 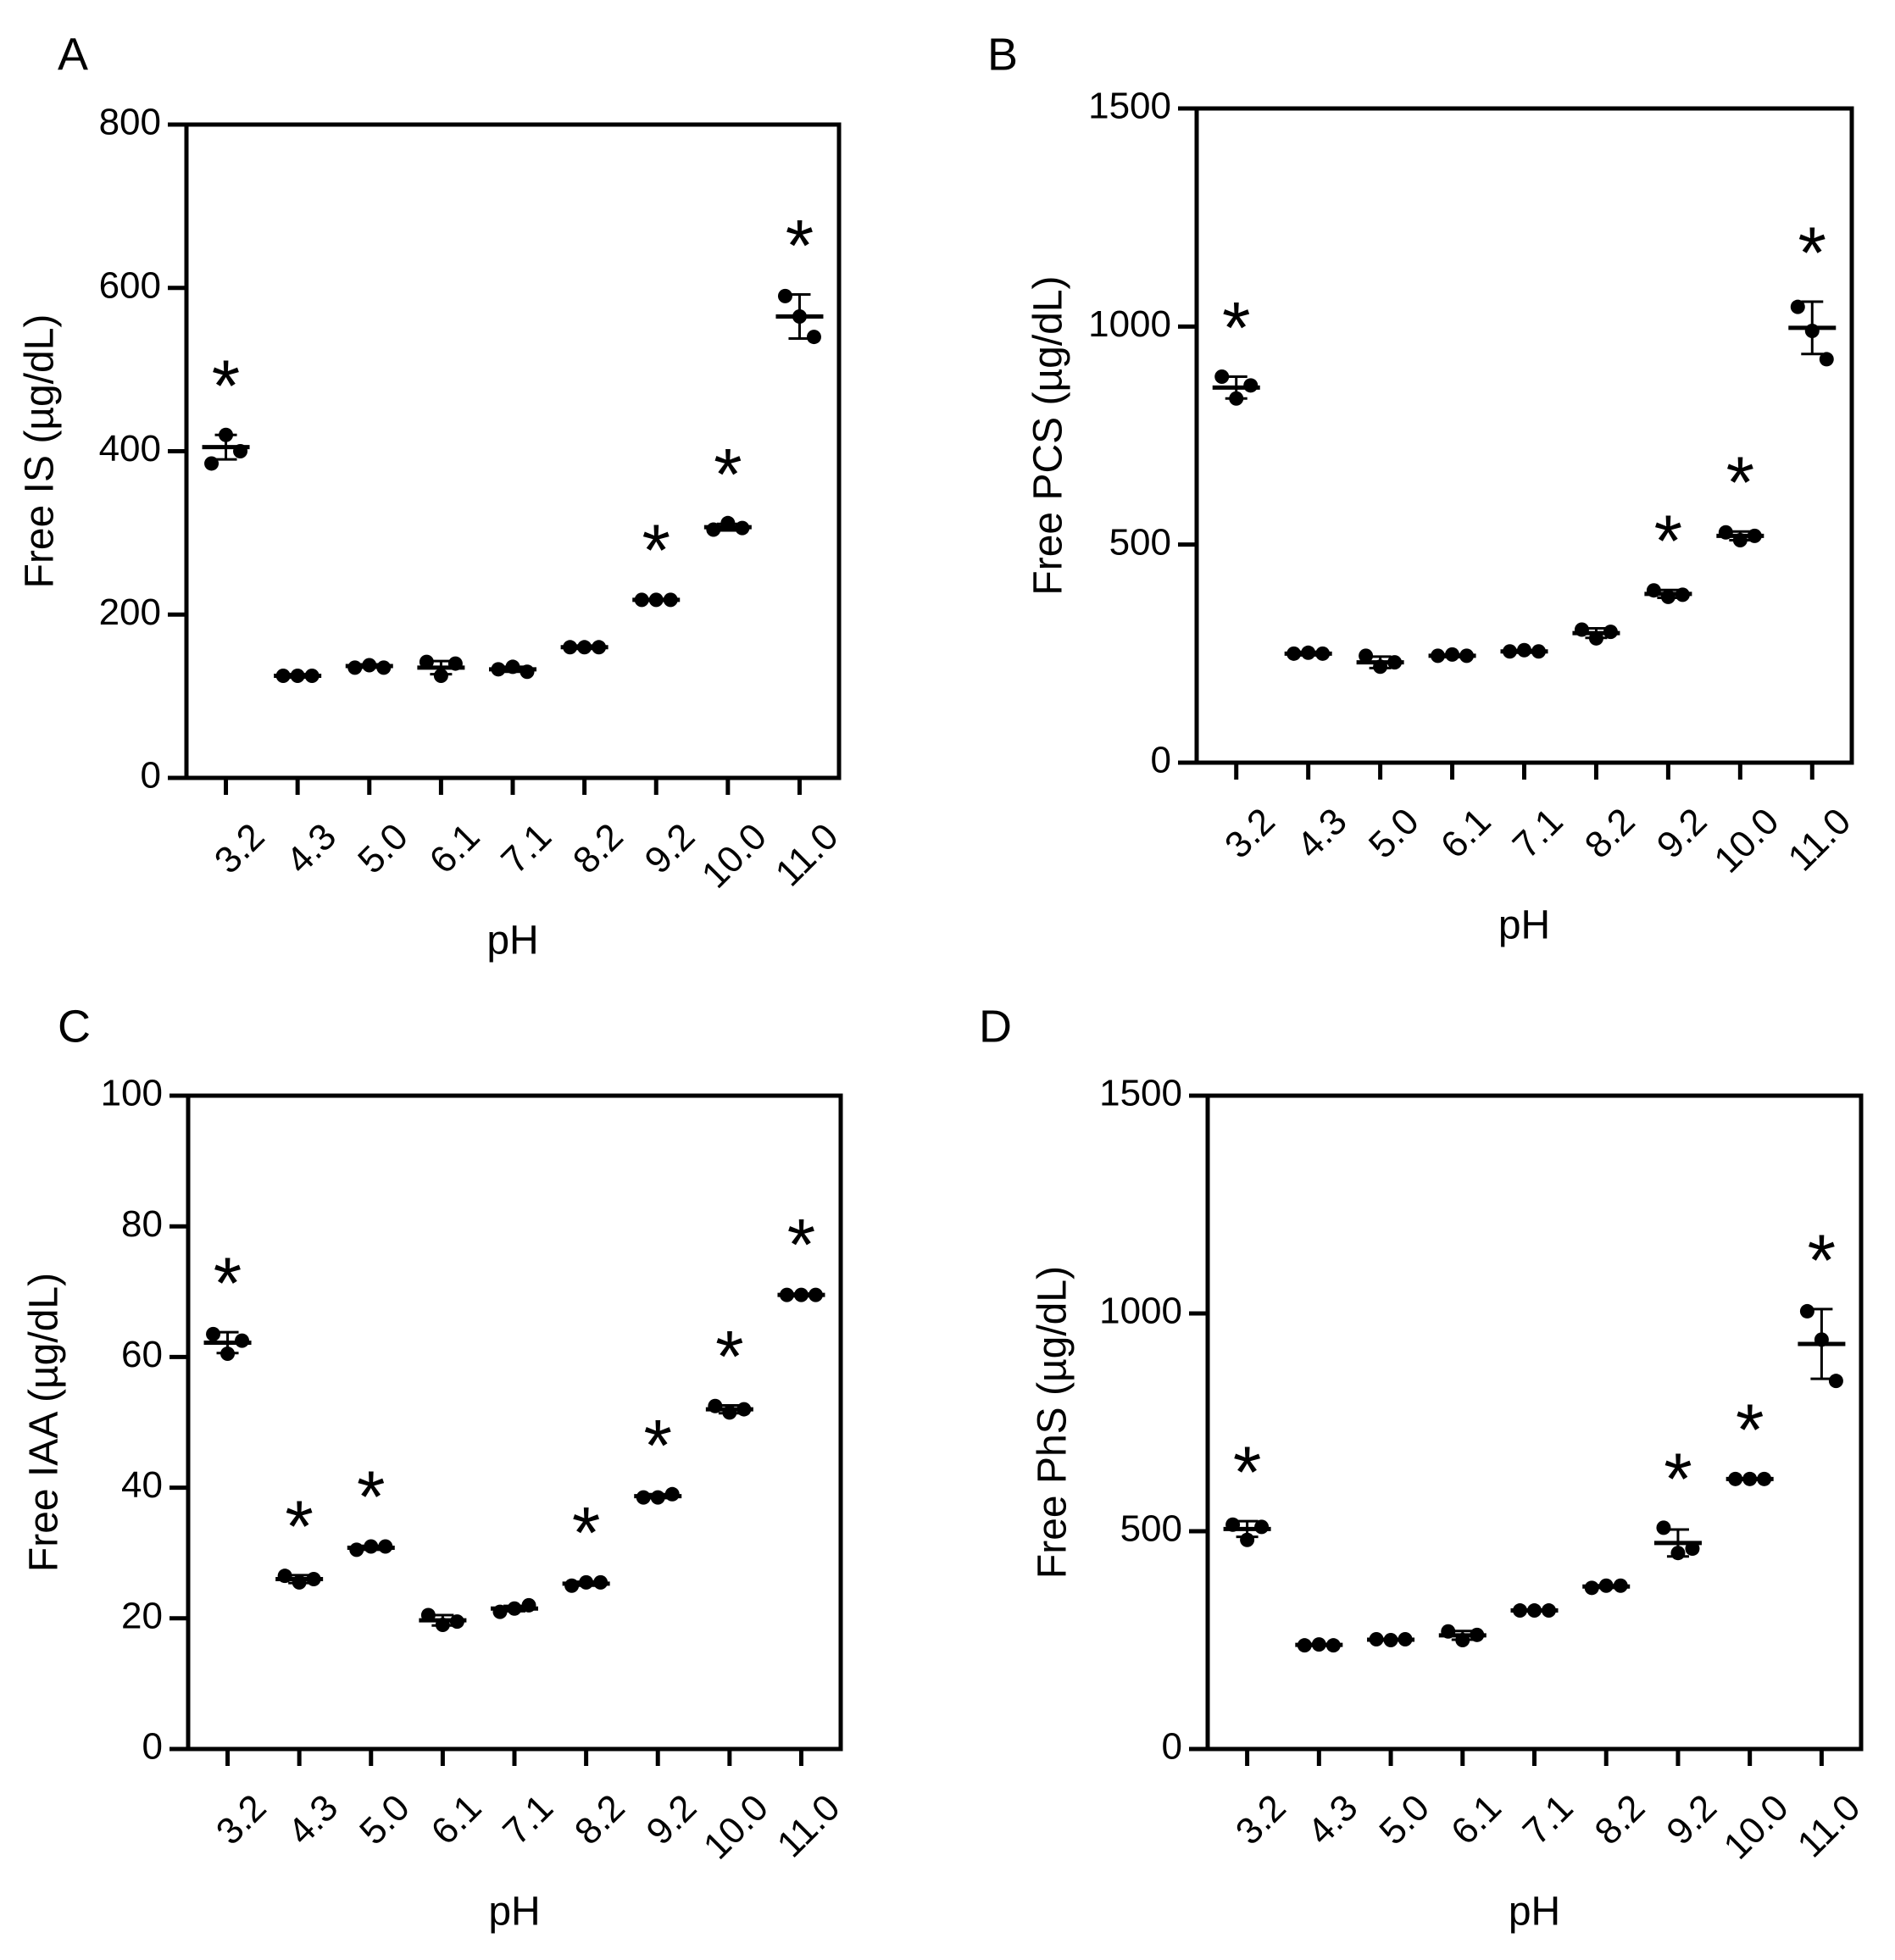 I want to click on panel-label: D, so click(x=996, y=1026).